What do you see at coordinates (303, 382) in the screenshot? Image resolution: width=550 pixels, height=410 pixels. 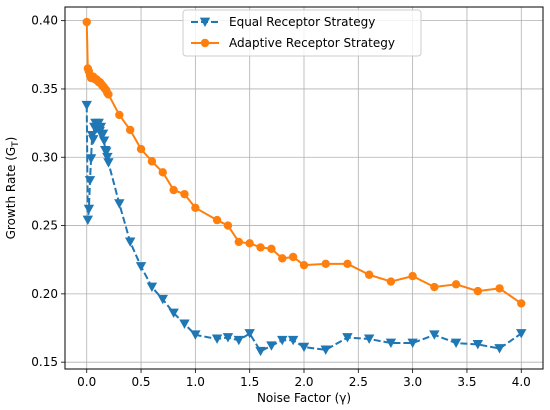 I see `x-tick-label: 2.0` at bounding box center [303, 382].